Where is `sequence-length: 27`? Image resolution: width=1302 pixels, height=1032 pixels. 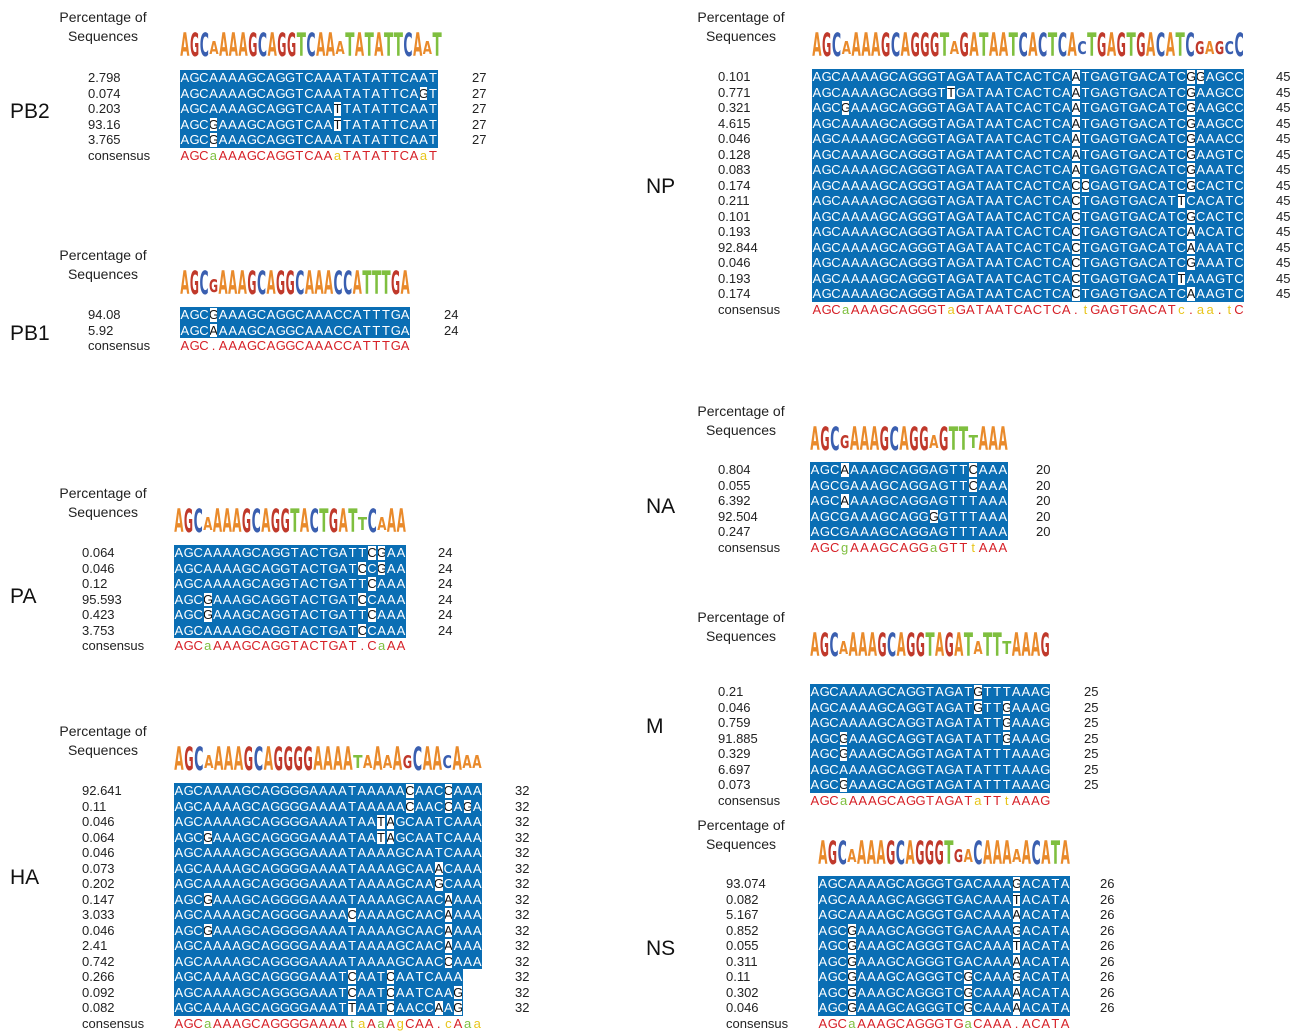
sequence-length: 27 is located at coordinates (479, 93).